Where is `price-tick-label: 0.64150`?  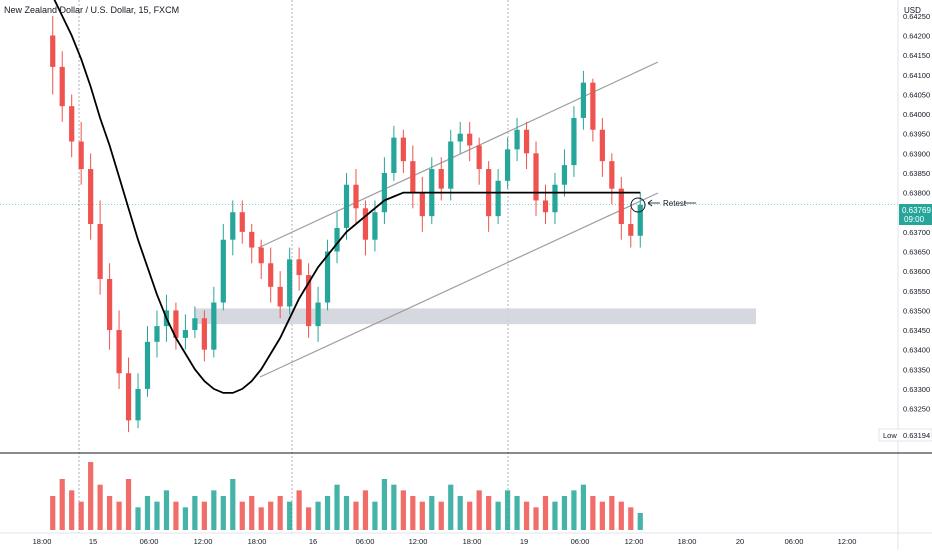 price-tick-label: 0.64150 is located at coordinates (916, 55).